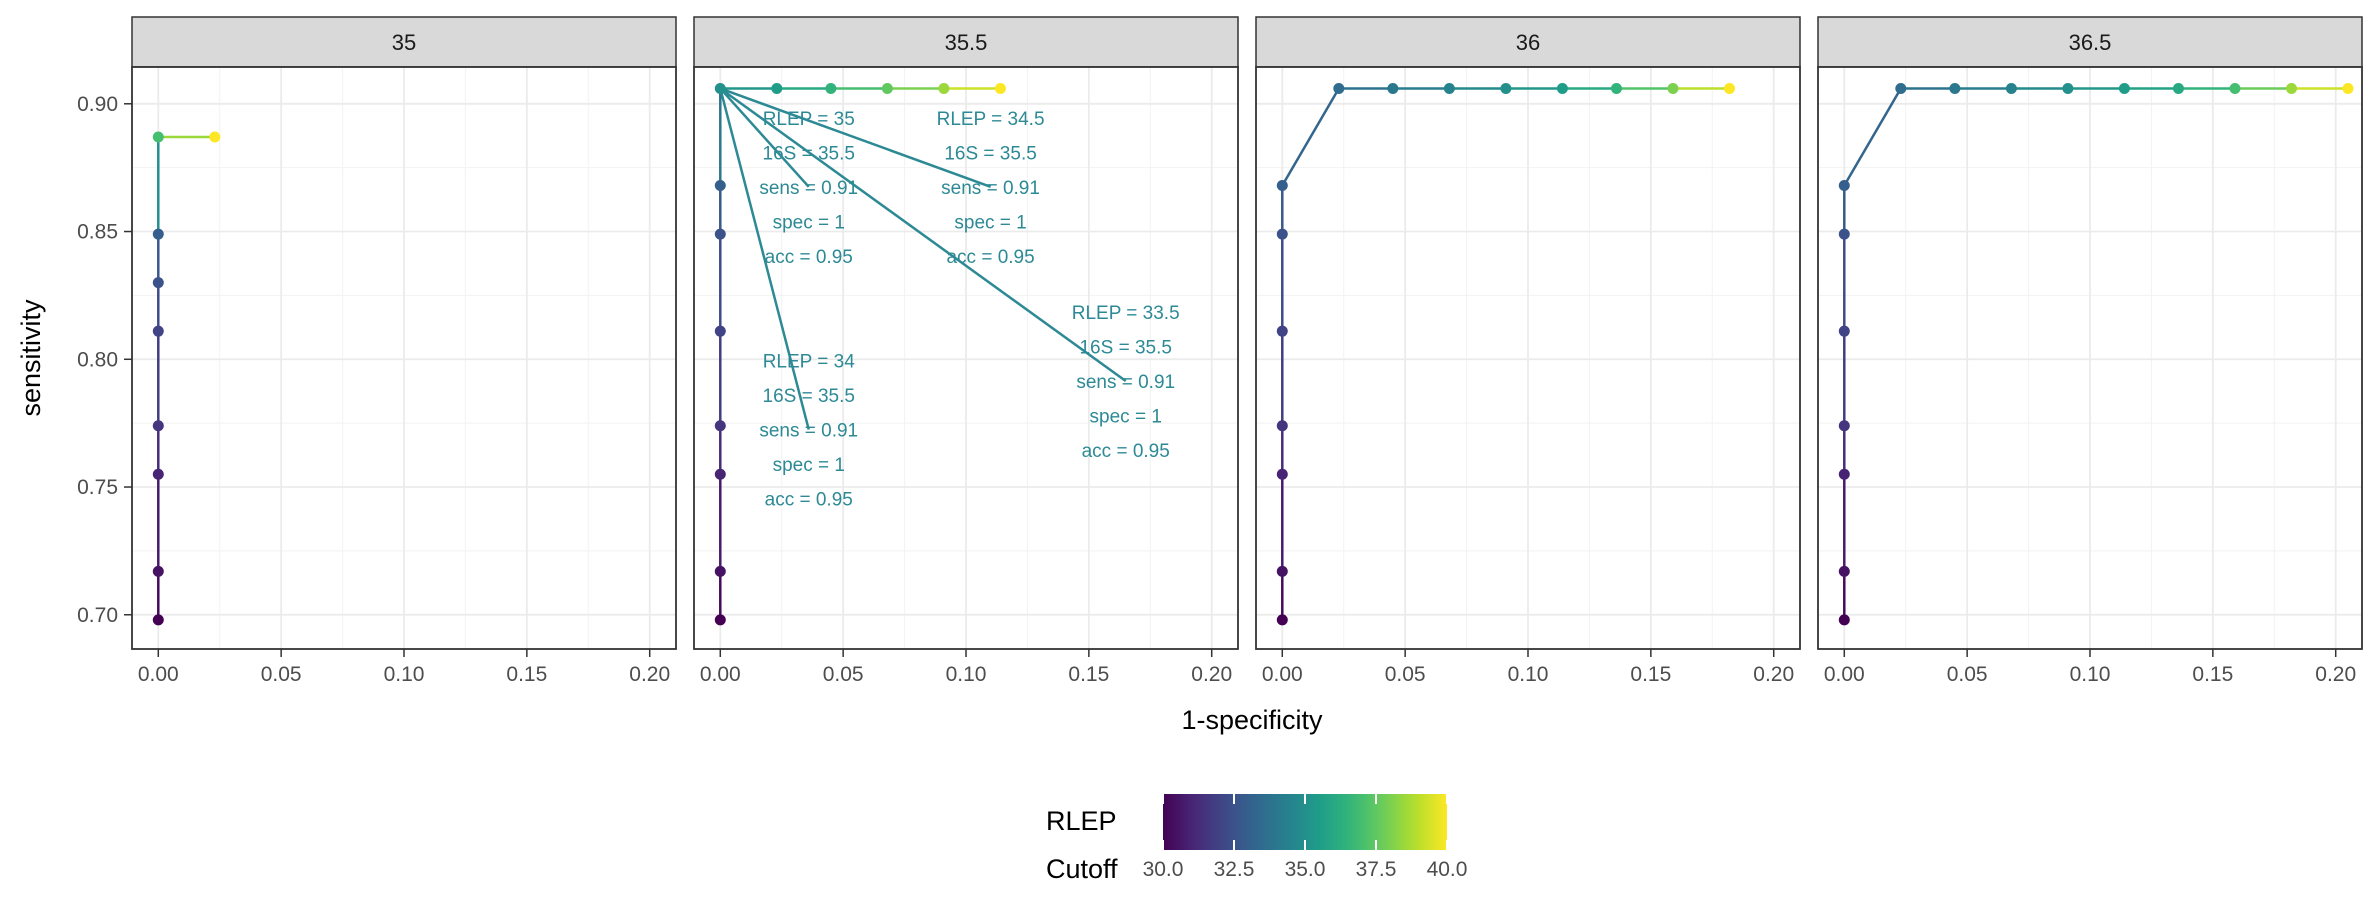 The width and height of the screenshot is (2368, 901). I want to click on annotation-text: RLEP = 34, so click(809, 362).